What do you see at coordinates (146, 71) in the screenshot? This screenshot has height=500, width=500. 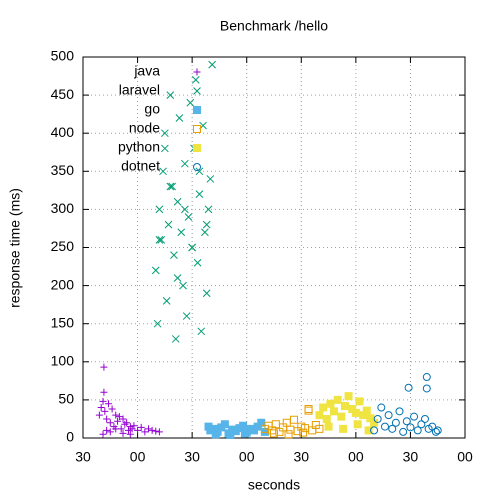 I see `legend-label: java` at bounding box center [146, 71].